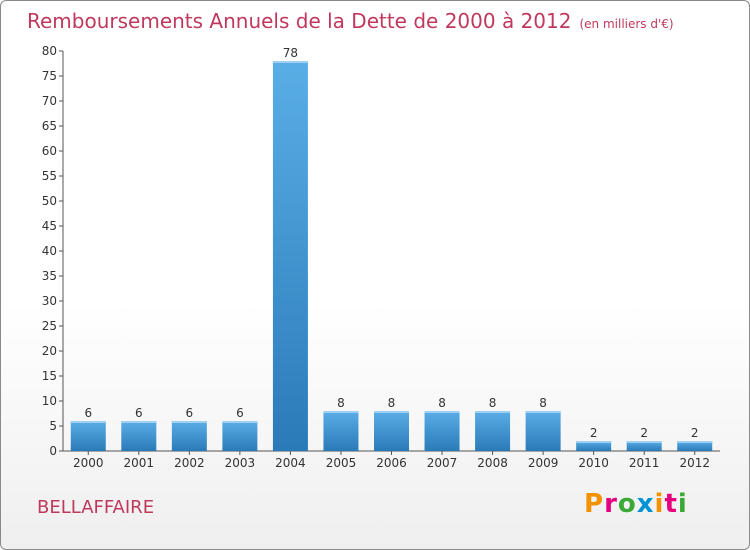 This screenshot has width=750, height=550. Describe the element at coordinates (49, 351) in the screenshot. I see `y-tick-label: 20` at that location.